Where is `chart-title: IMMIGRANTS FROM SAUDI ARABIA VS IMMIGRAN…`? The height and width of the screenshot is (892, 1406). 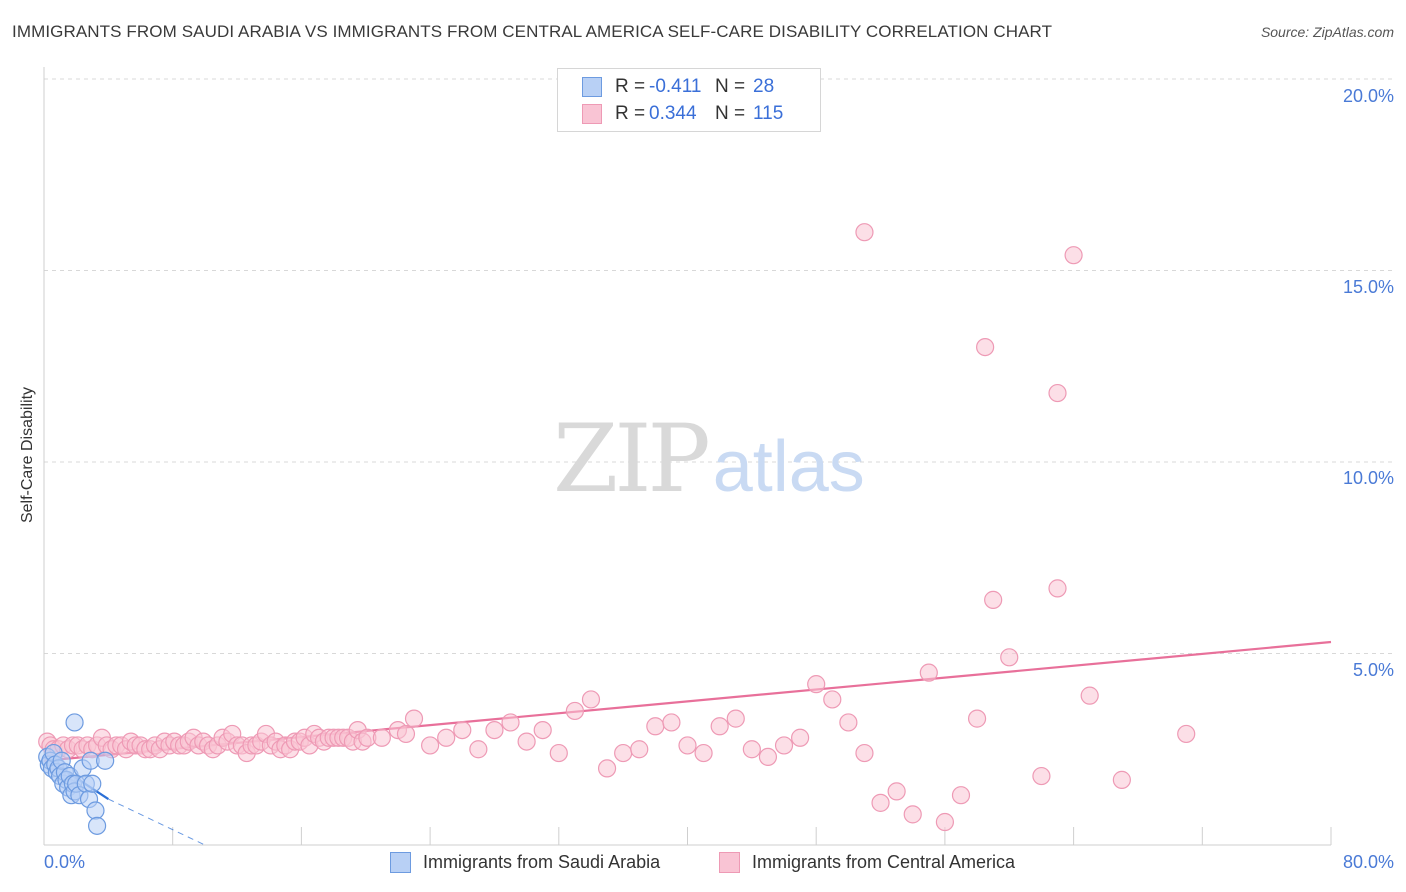 chart-title: IMMIGRANTS FROM SAUDI ARABIA VS IMMIGRAN… is located at coordinates (532, 31).